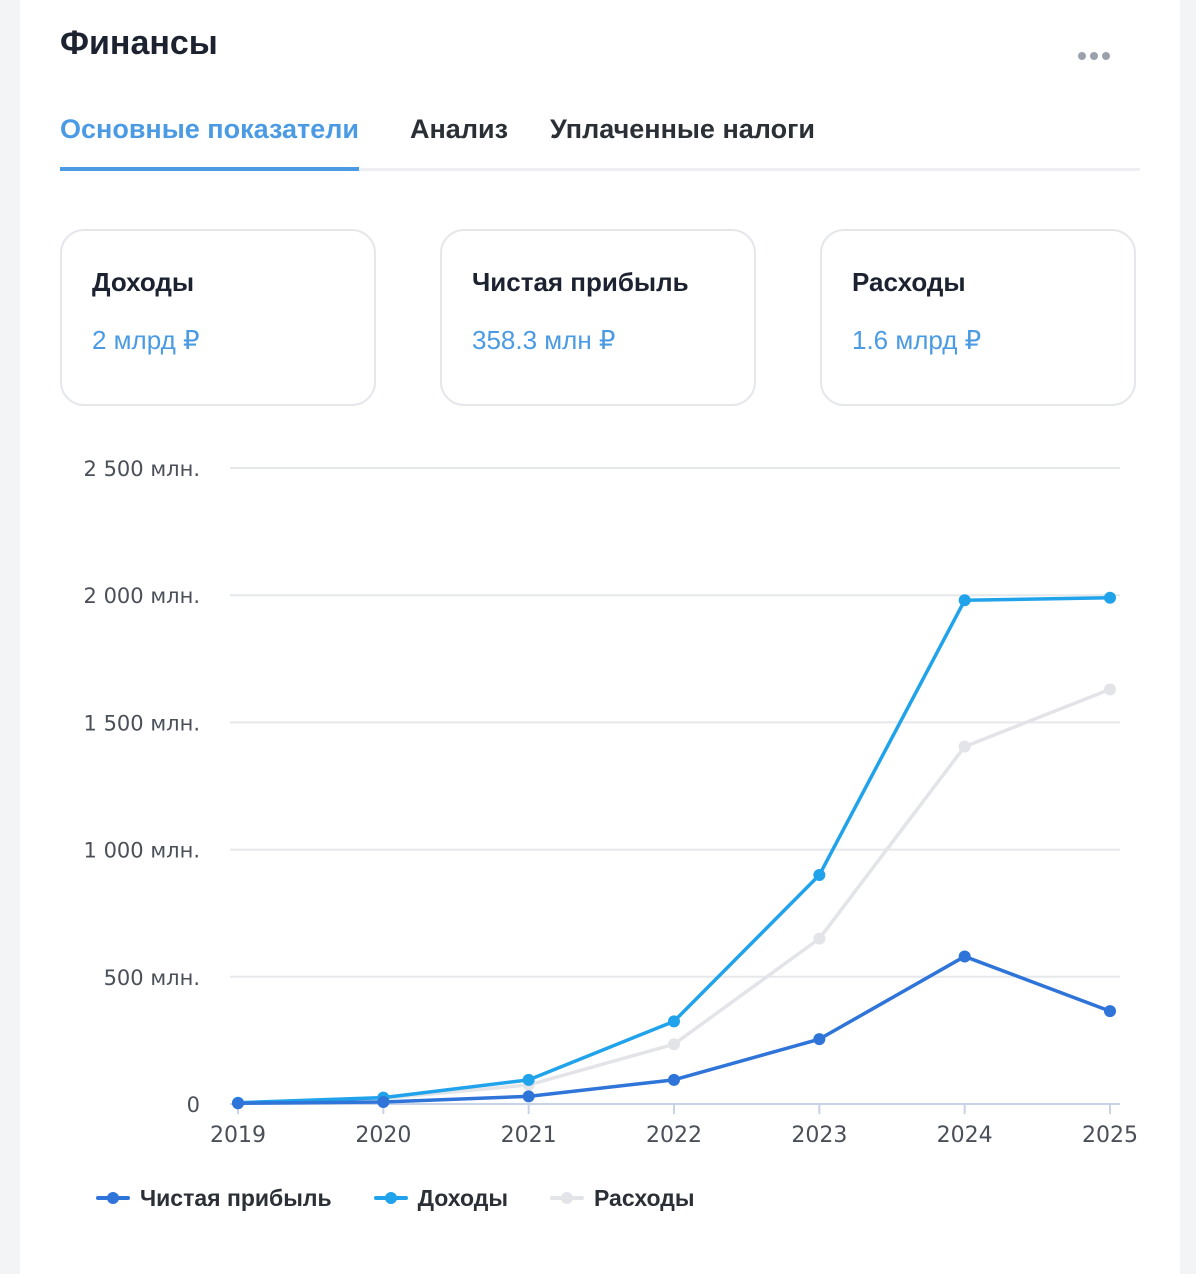 Image resolution: width=1196 pixels, height=1274 pixels. Describe the element at coordinates (674, 1135) in the screenshot. I see `x-tick-label: 2022` at that location.